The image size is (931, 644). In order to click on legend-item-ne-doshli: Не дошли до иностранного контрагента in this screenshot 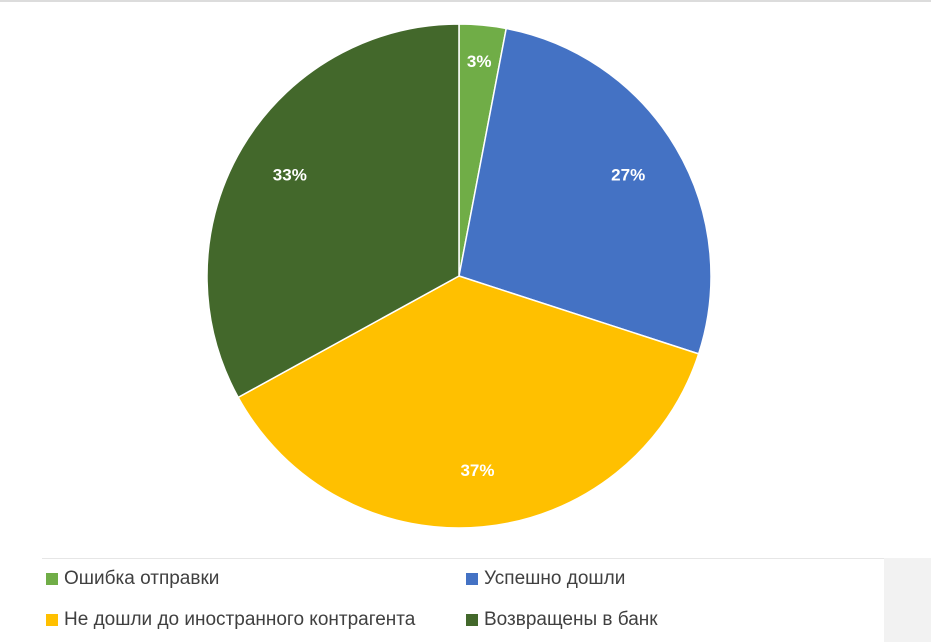, I will do `click(230, 620)`.